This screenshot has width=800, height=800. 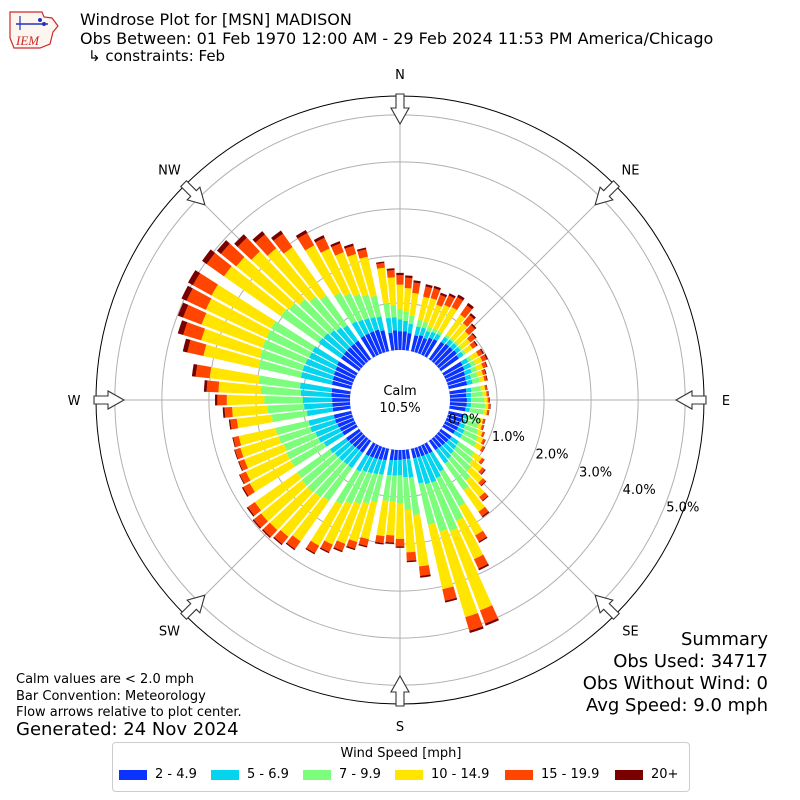 What do you see at coordinates (474, 336) in the screenshot?
I see `bar-NE-3-bin5` at bounding box center [474, 336].